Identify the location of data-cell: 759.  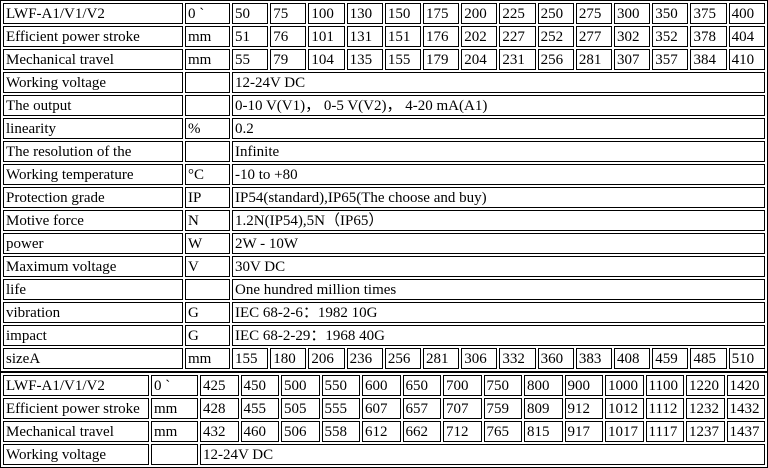
(502, 408).